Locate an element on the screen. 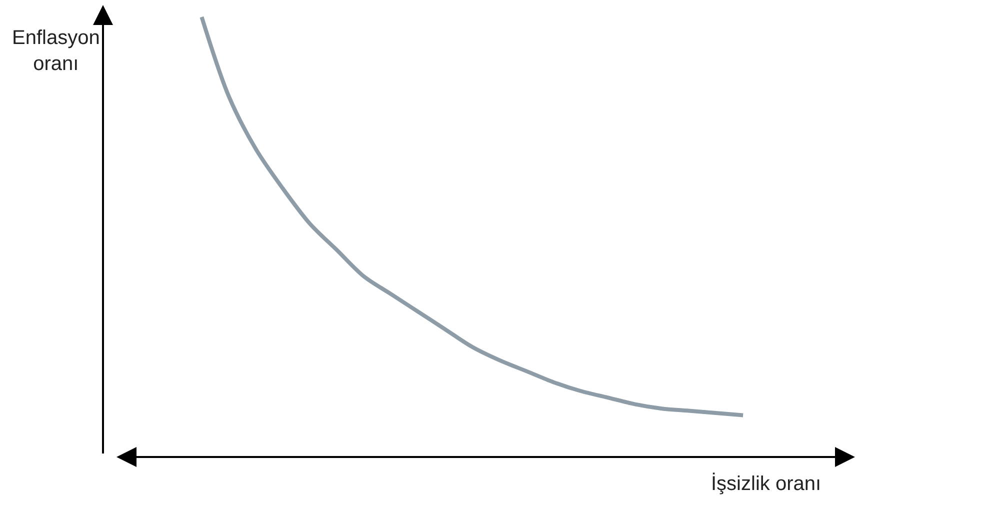  y-axis-title: Enflasyon oranı is located at coordinates (56, 51).